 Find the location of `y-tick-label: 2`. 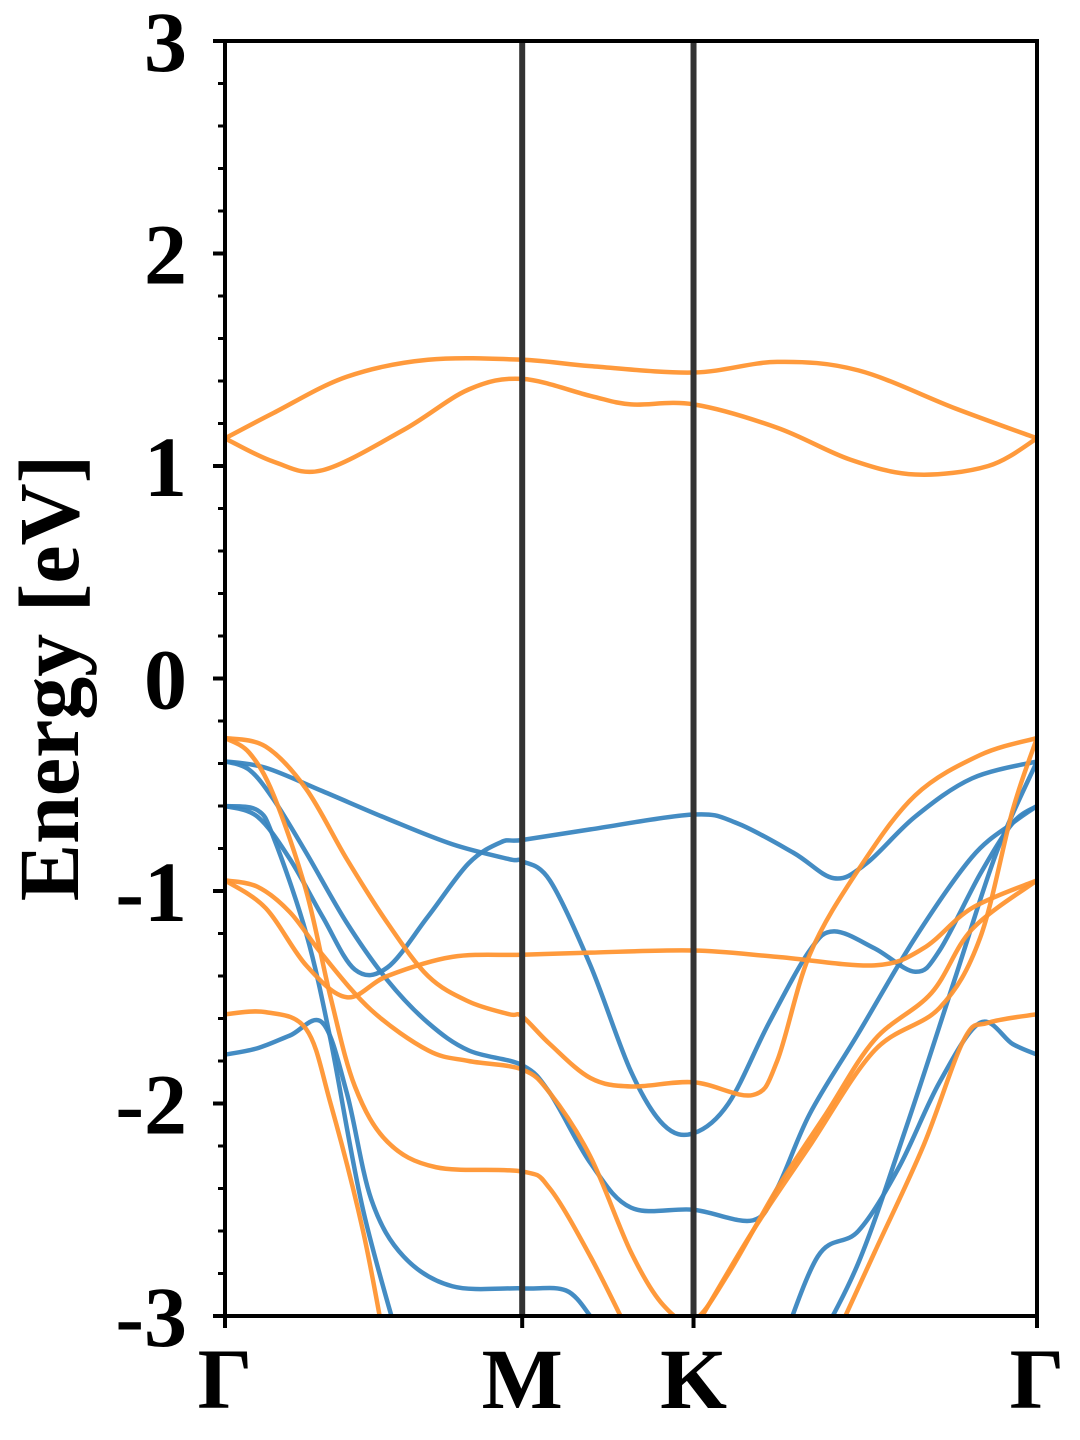

y-tick-label: 2 is located at coordinates (165, 255).